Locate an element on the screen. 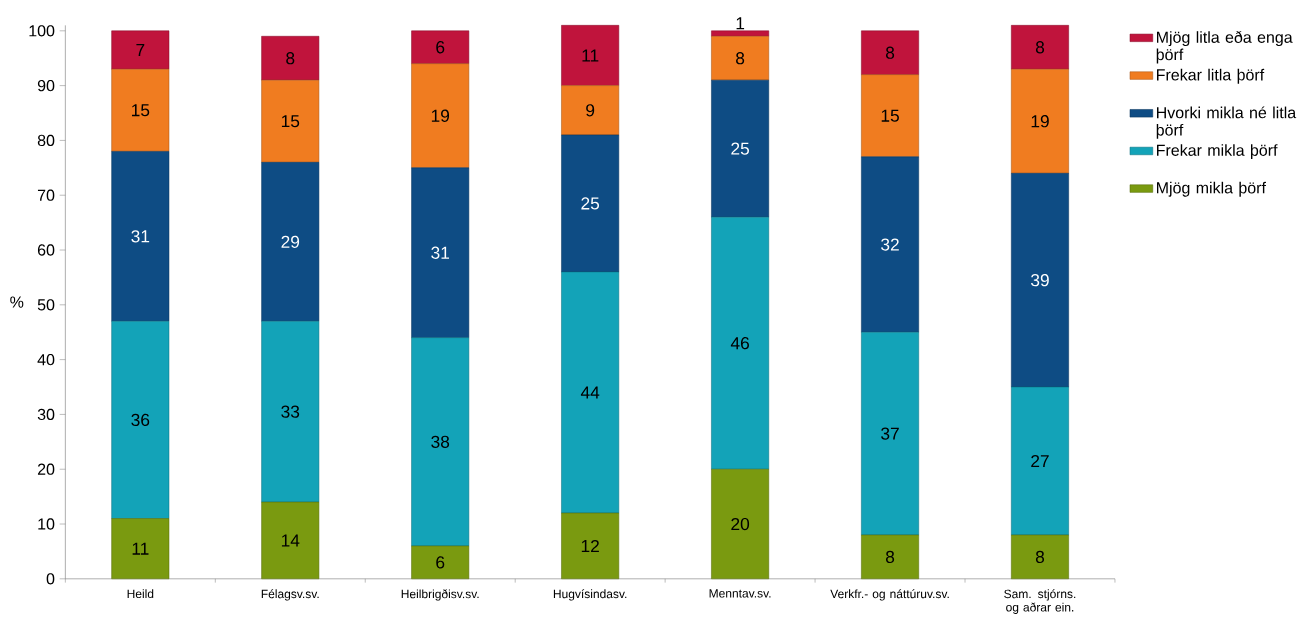 The image size is (1299, 634). data-label: 32 is located at coordinates (890, 244).